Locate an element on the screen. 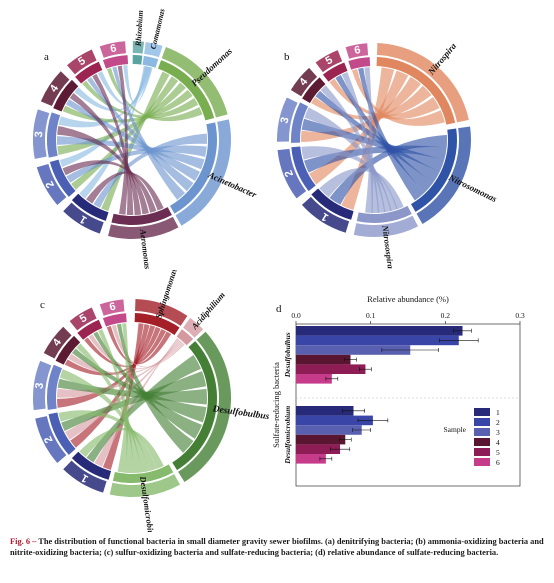 The height and width of the screenshot is (583, 554). sample-label: 6 is located at coordinates (113, 48).